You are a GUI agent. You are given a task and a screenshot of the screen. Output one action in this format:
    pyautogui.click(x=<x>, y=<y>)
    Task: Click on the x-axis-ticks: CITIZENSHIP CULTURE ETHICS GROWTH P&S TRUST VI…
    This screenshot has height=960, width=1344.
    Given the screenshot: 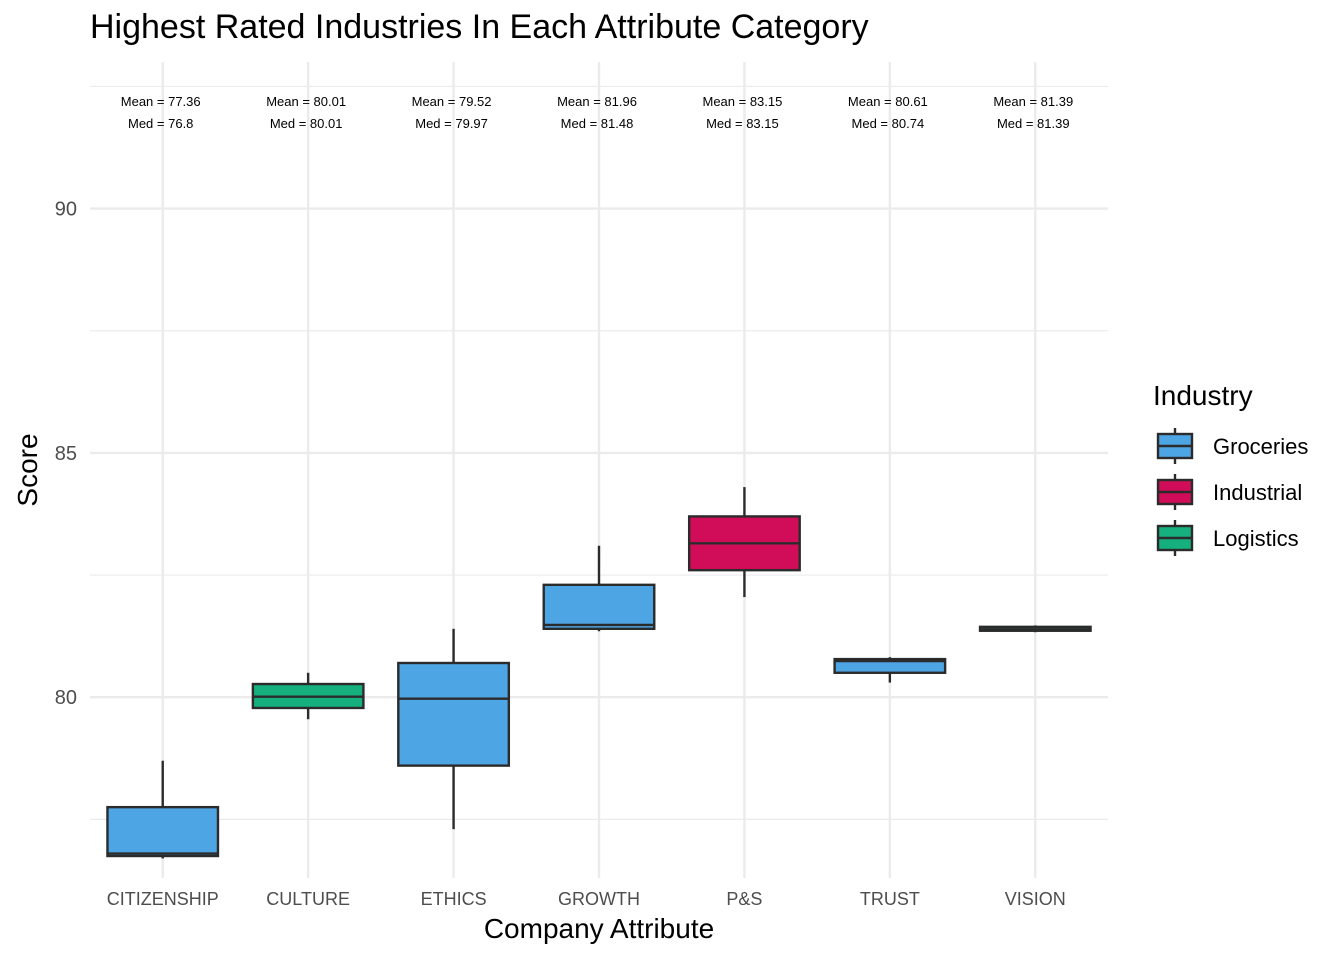 What is the action you would take?
    pyautogui.click(x=586, y=899)
    